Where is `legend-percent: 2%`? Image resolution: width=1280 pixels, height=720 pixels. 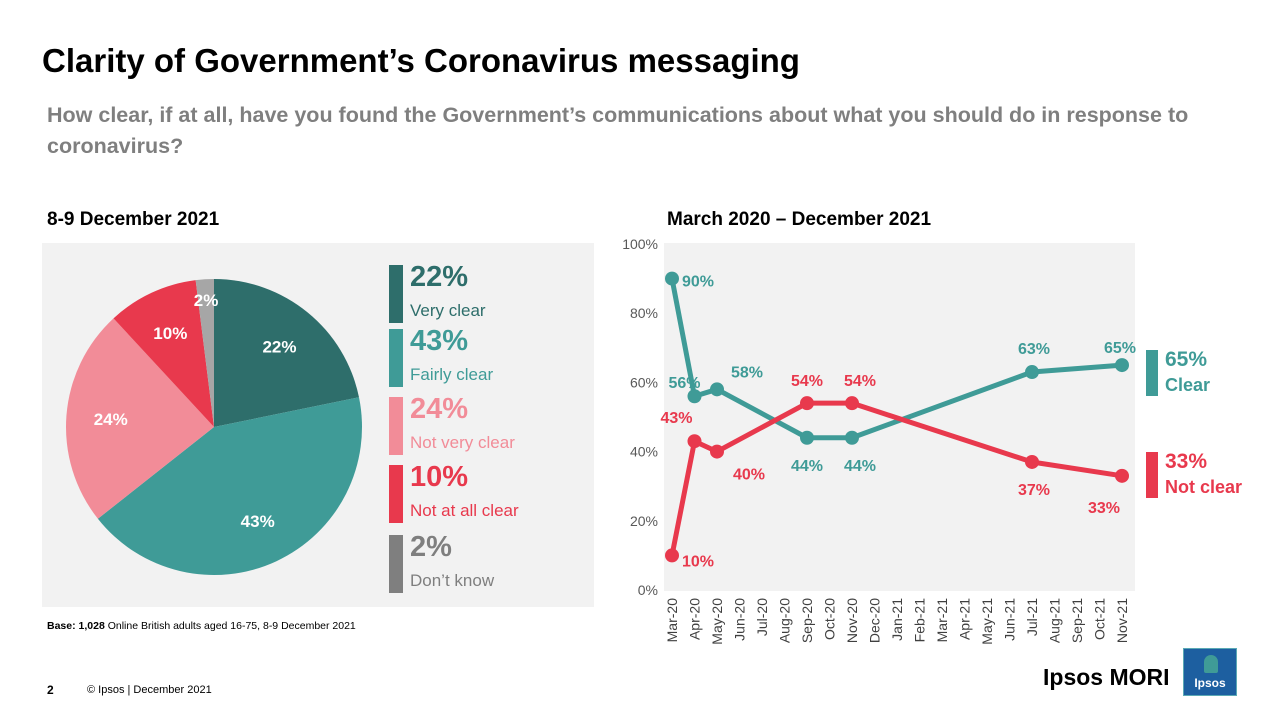 legend-percent: 2% is located at coordinates (431, 547).